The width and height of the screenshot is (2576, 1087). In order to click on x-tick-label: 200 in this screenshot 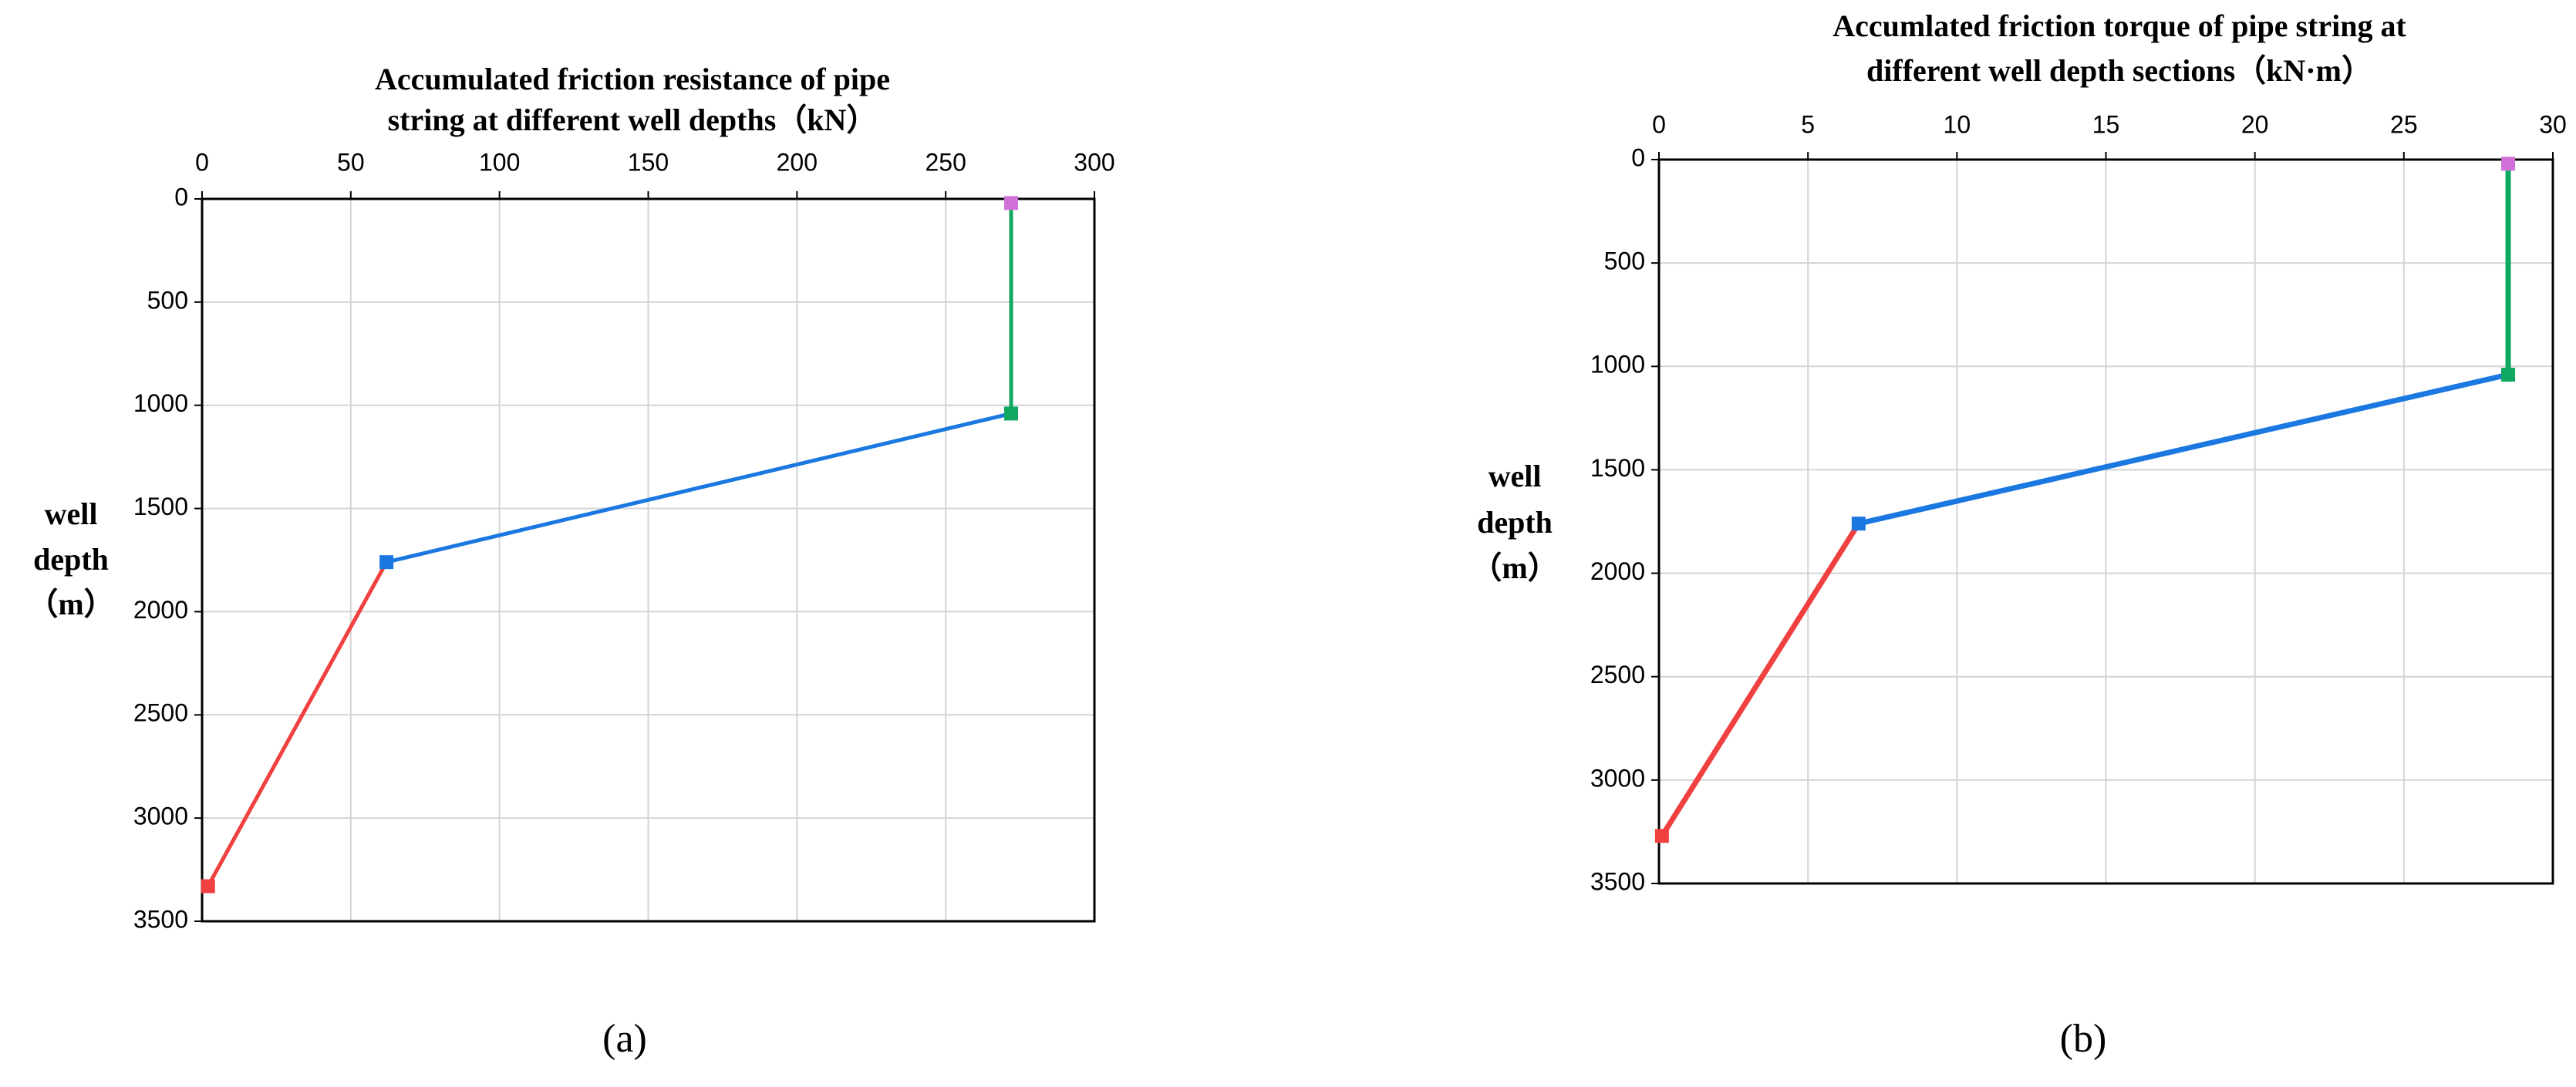, I will do `click(797, 162)`.